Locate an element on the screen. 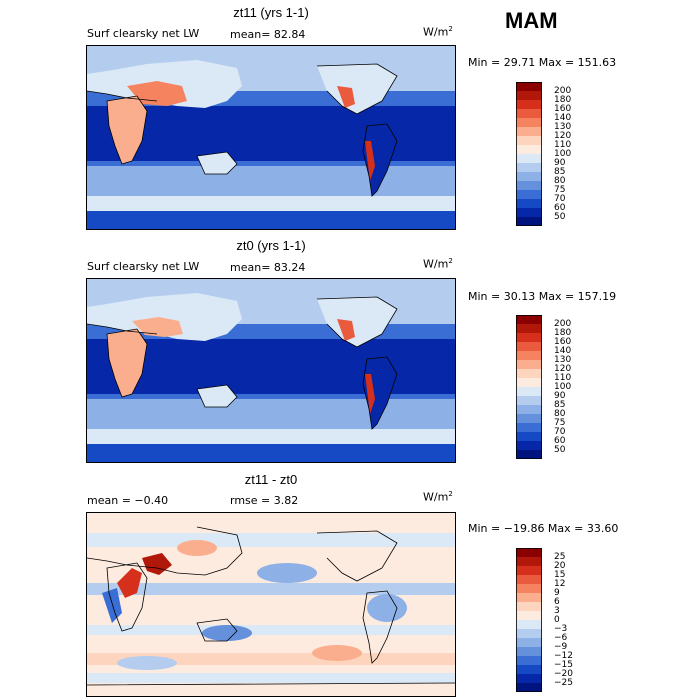 This screenshot has height=700, width=700. map3-band-a is located at coordinates (271, 540).